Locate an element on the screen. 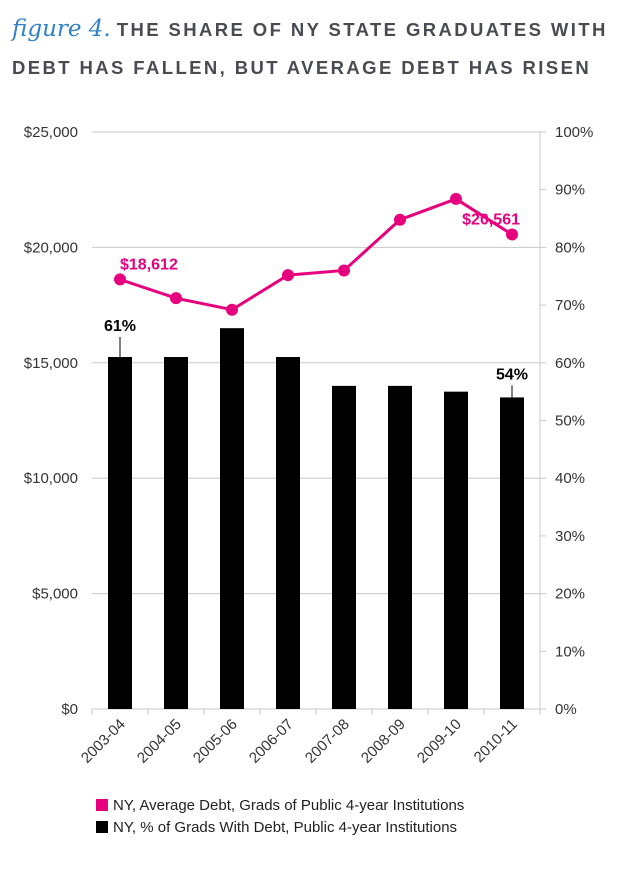 The height and width of the screenshot is (869, 643). legend-swatch-line is located at coordinates (102, 805).